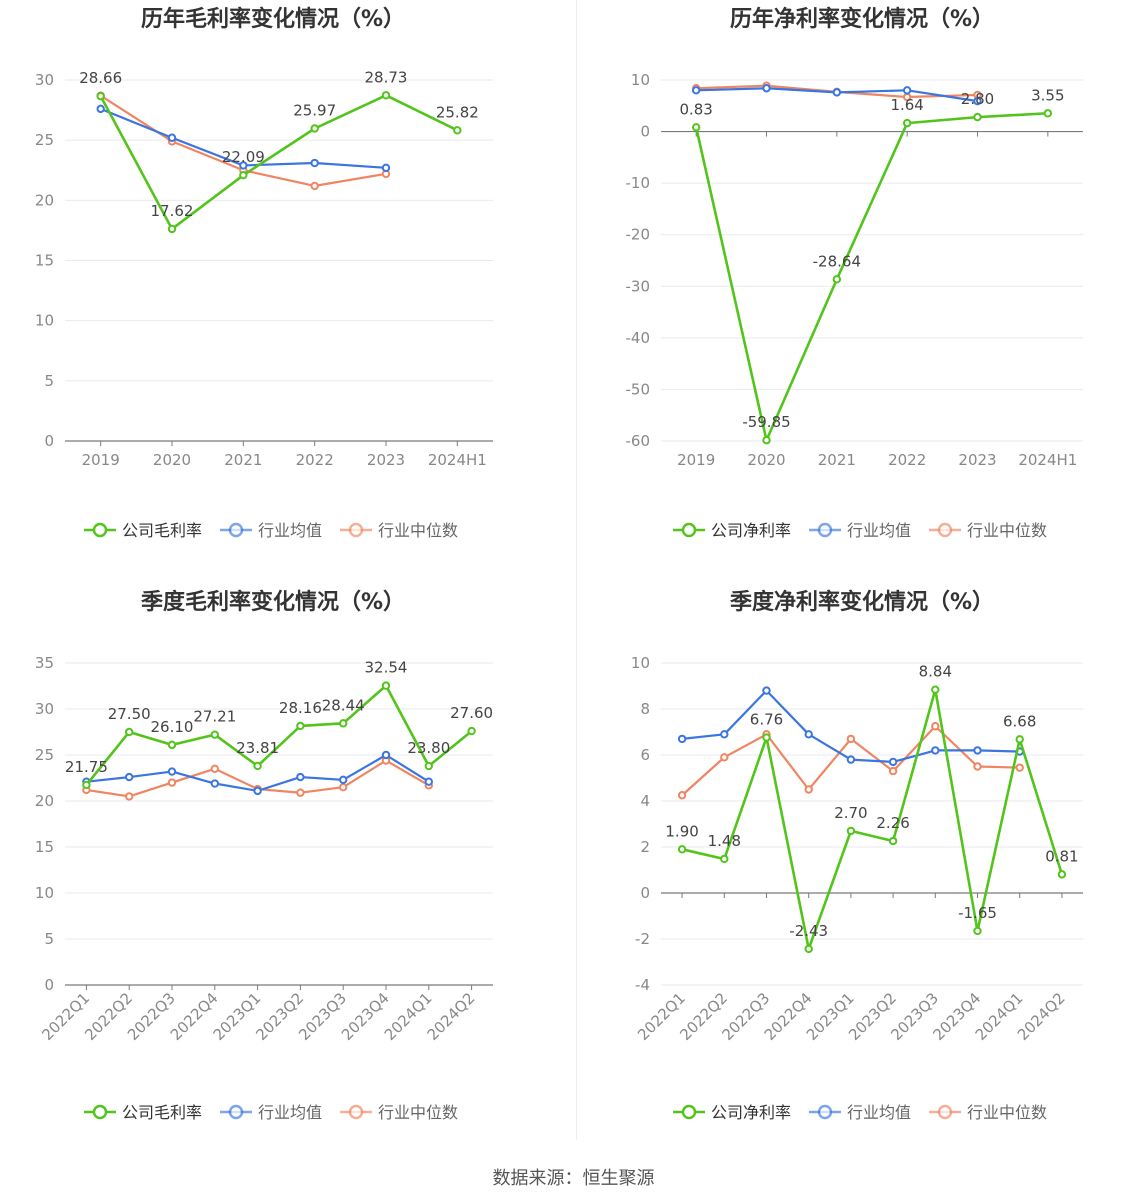  What do you see at coordinates (386, 668) in the screenshot?
I see `data-label: 32.54` at bounding box center [386, 668].